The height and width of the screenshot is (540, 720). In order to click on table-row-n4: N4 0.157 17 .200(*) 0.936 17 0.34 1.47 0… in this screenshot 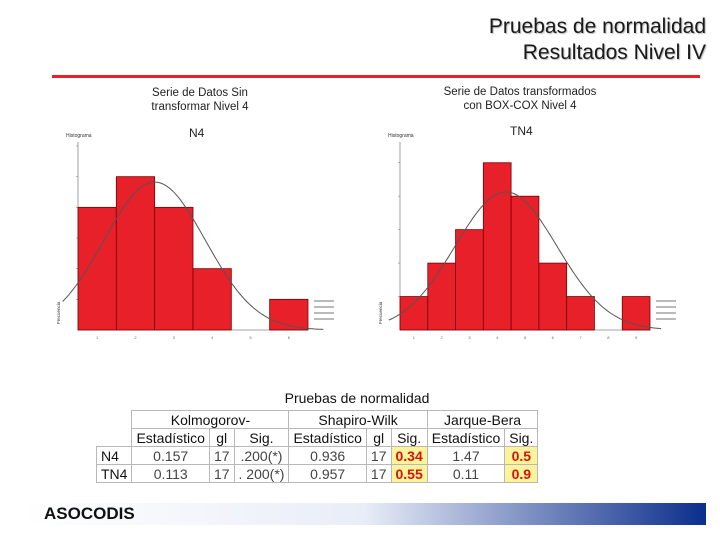, I will do `click(317, 455)`.